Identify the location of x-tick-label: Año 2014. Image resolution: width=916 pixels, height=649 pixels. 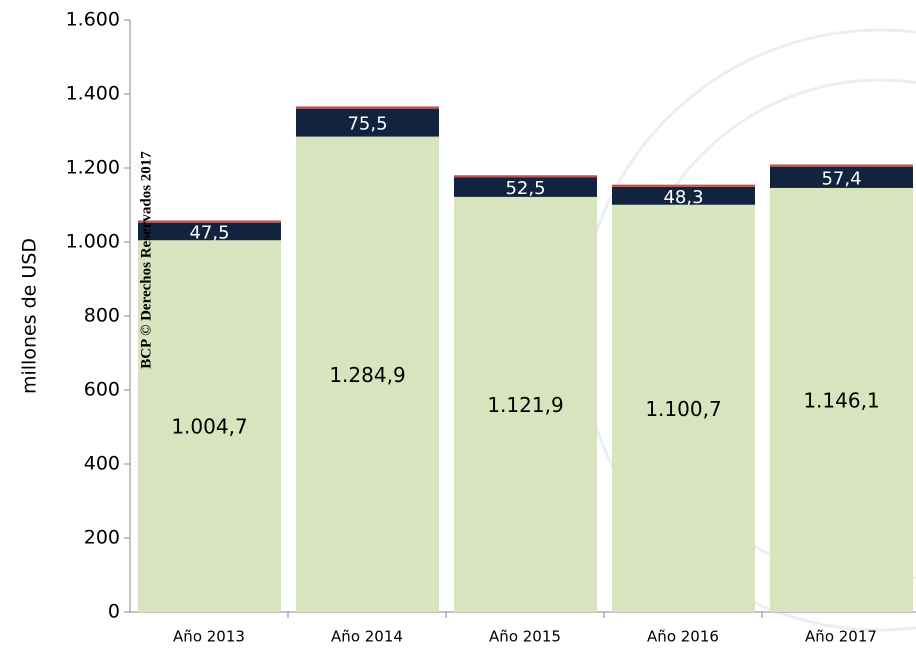
(367, 637).